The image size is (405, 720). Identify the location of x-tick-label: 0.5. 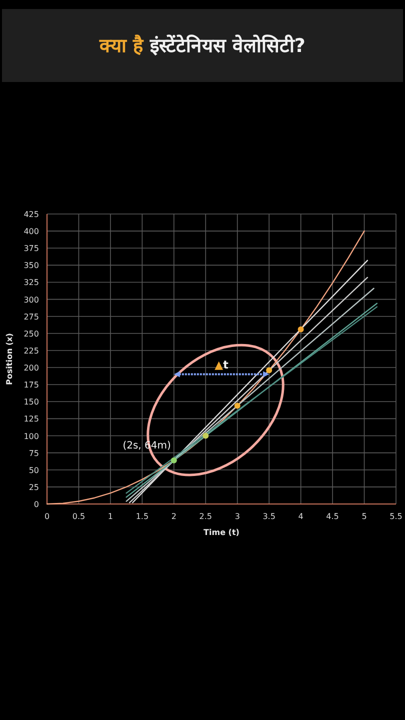
(79, 516).